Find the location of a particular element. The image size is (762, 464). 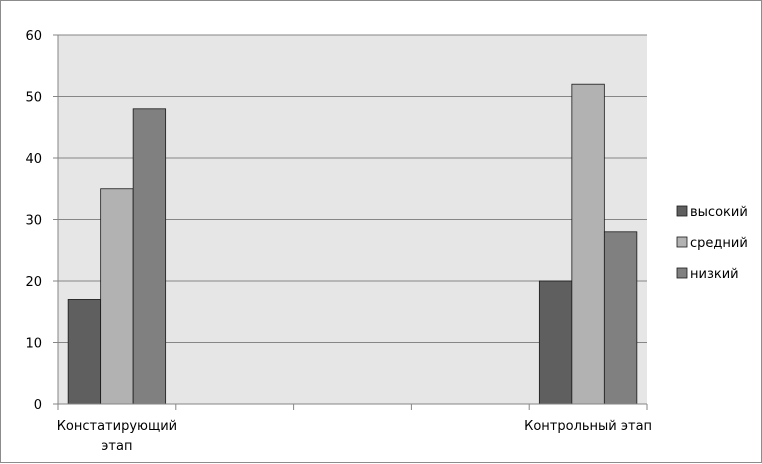

bar-низкий-0 is located at coordinates (149, 256).